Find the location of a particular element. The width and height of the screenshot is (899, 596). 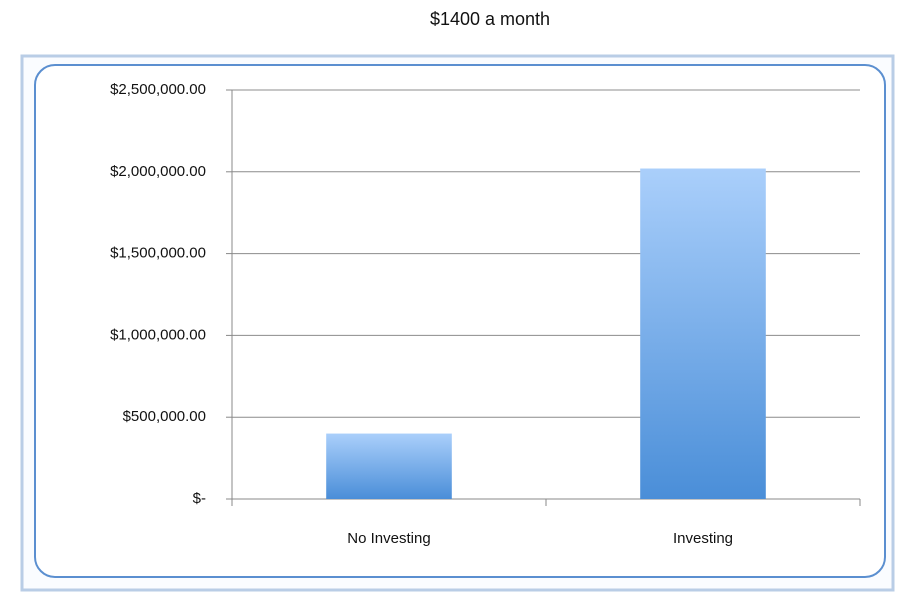

x-tick-label: Investing is located at coordinates (703, 538).